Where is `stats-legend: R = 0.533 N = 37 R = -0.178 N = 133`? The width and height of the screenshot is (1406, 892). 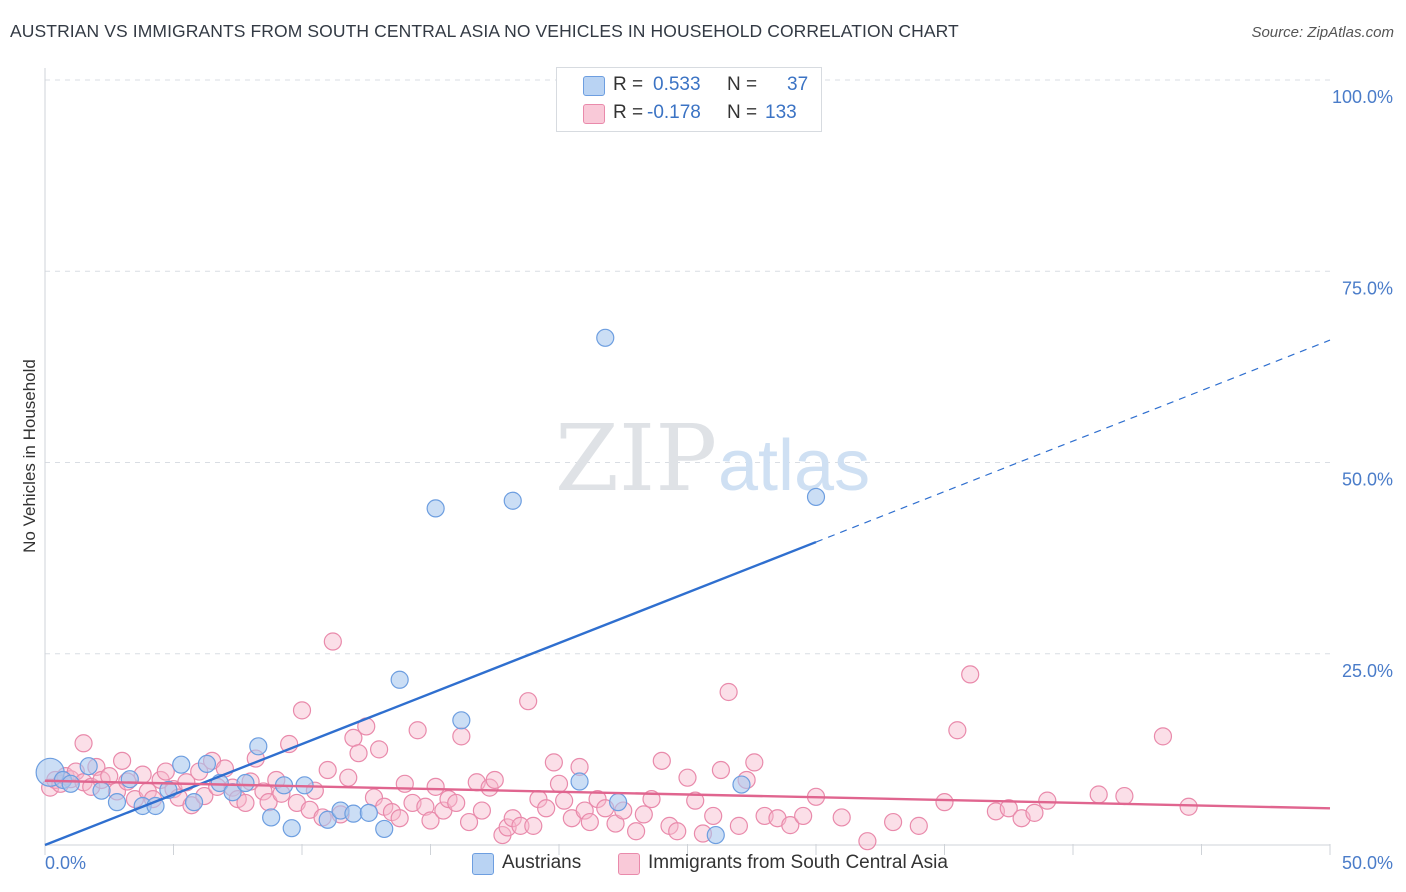
stats-legend: R = 0.533 N = 37 R = -0.178 N = 133 is located at coordinates (689, 99).